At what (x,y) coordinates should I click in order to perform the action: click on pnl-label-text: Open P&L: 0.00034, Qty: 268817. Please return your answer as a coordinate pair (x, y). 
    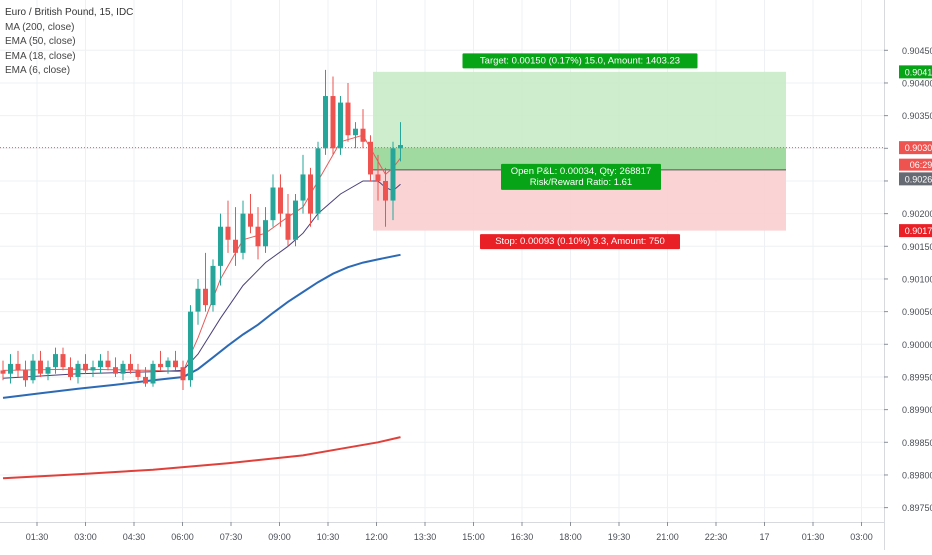
    Looking at the image, I should click on (581, 171).